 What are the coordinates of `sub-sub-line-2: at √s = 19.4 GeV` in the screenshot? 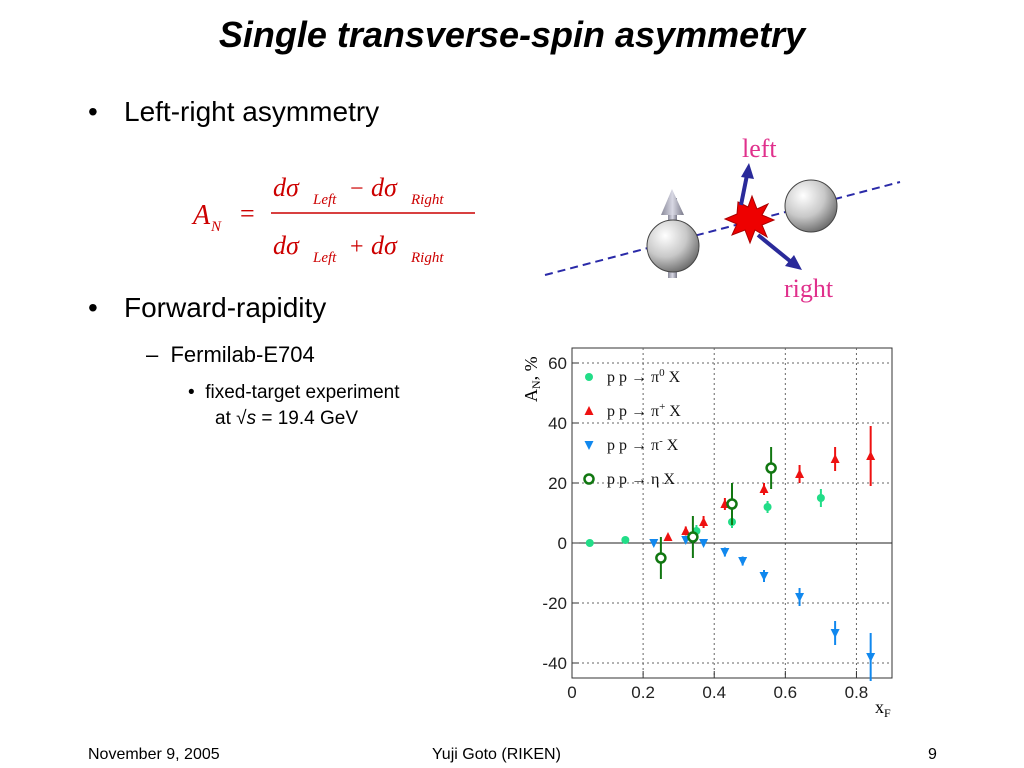 It's located at (294, 419).